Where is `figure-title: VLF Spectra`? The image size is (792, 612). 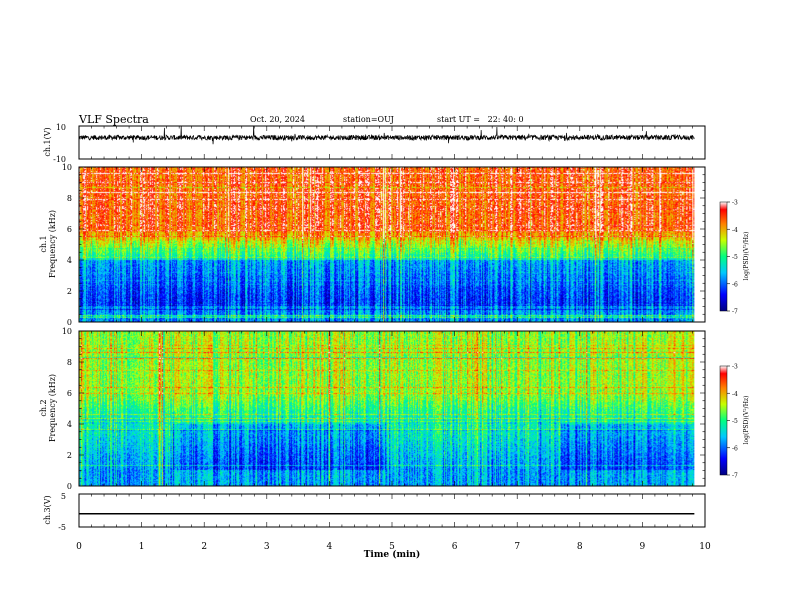 figure-title: VLF Spectra is located at coordinates (114, 119).